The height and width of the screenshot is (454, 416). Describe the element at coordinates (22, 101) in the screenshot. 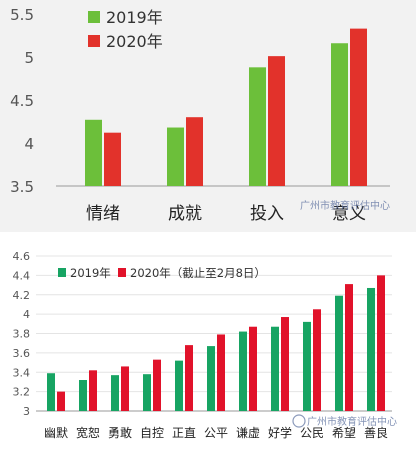

I see `y-tick-label: 4.5` at that location.